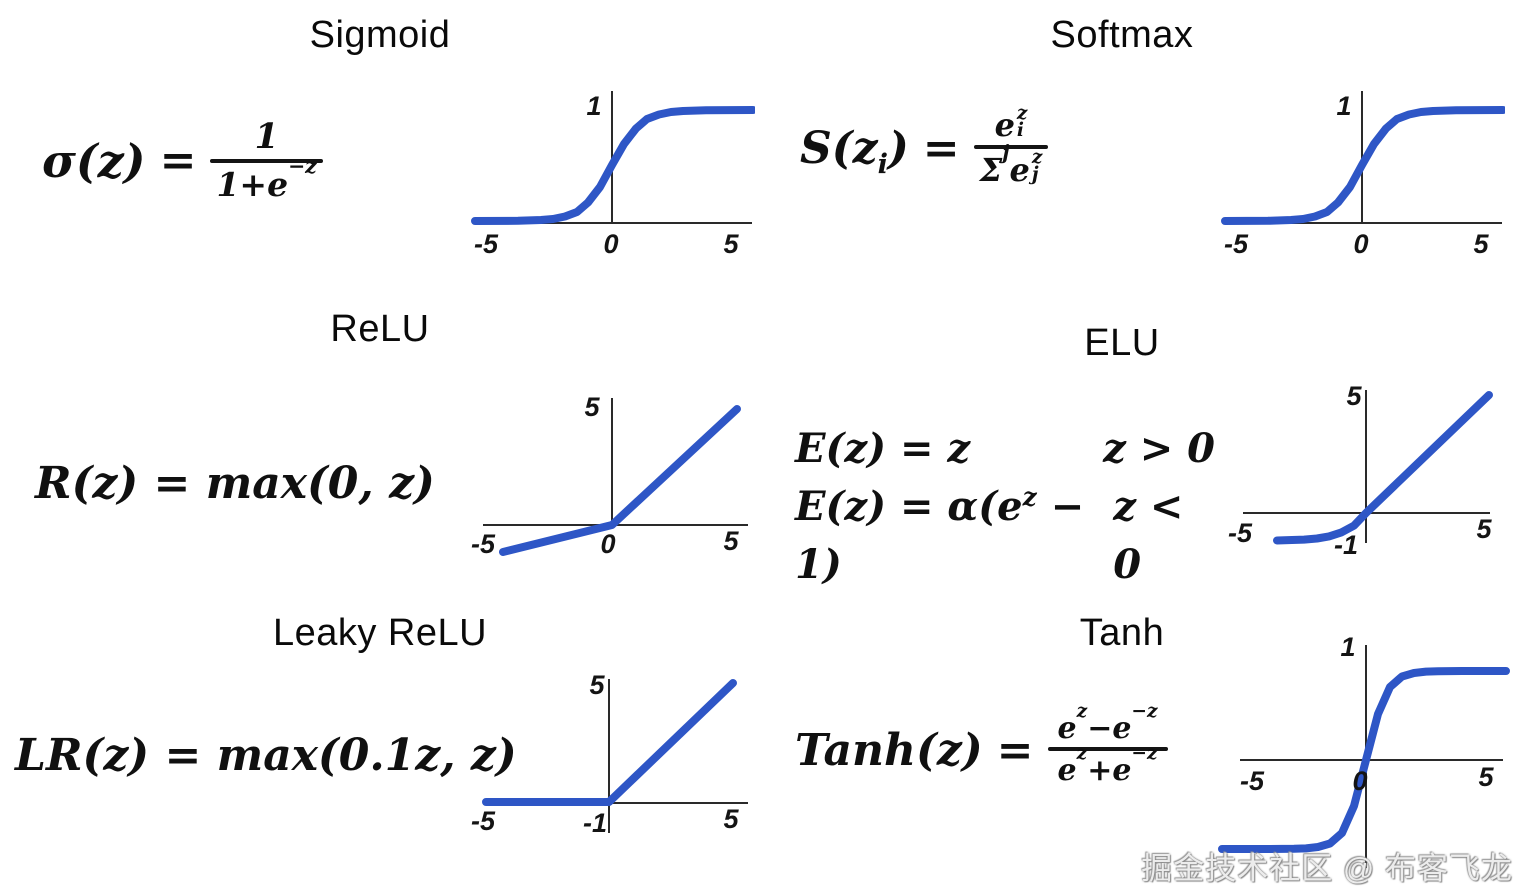  Describe the element at coordinates (991, 170) in the screenshot. I see `sigma-symbol: Σ` at that location.